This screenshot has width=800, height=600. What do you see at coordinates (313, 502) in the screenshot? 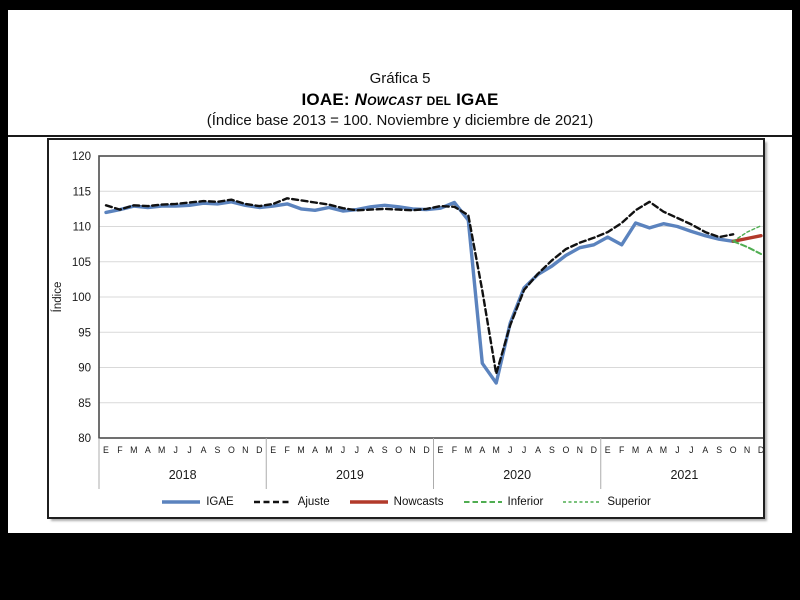
I see `legend-label: Ajuste` at bounding box center [313, 502].